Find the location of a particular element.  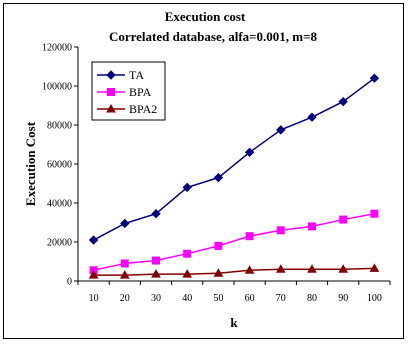

legend: TA BPA BPA2 is located at coordinates (128, 91).